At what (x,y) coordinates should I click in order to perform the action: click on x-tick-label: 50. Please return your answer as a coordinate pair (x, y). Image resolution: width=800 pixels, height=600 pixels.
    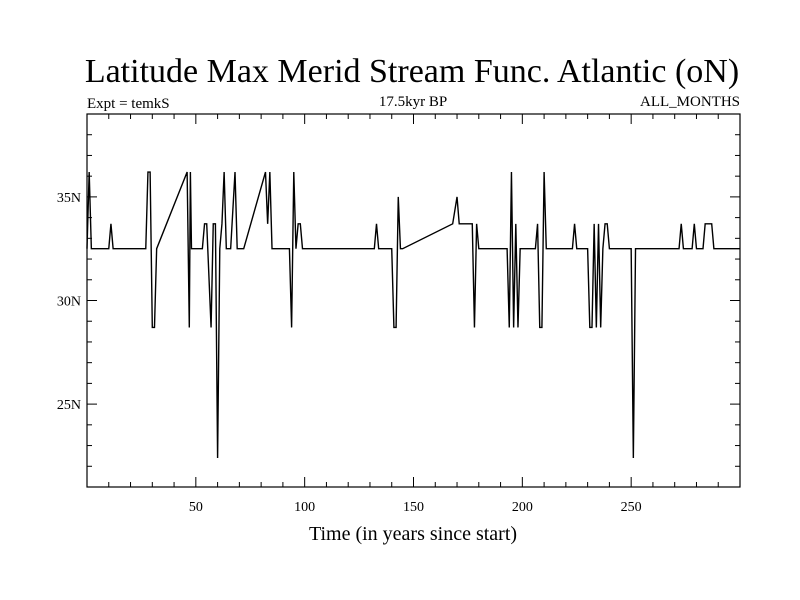
    Looking at the image, I should click on (196, 507).